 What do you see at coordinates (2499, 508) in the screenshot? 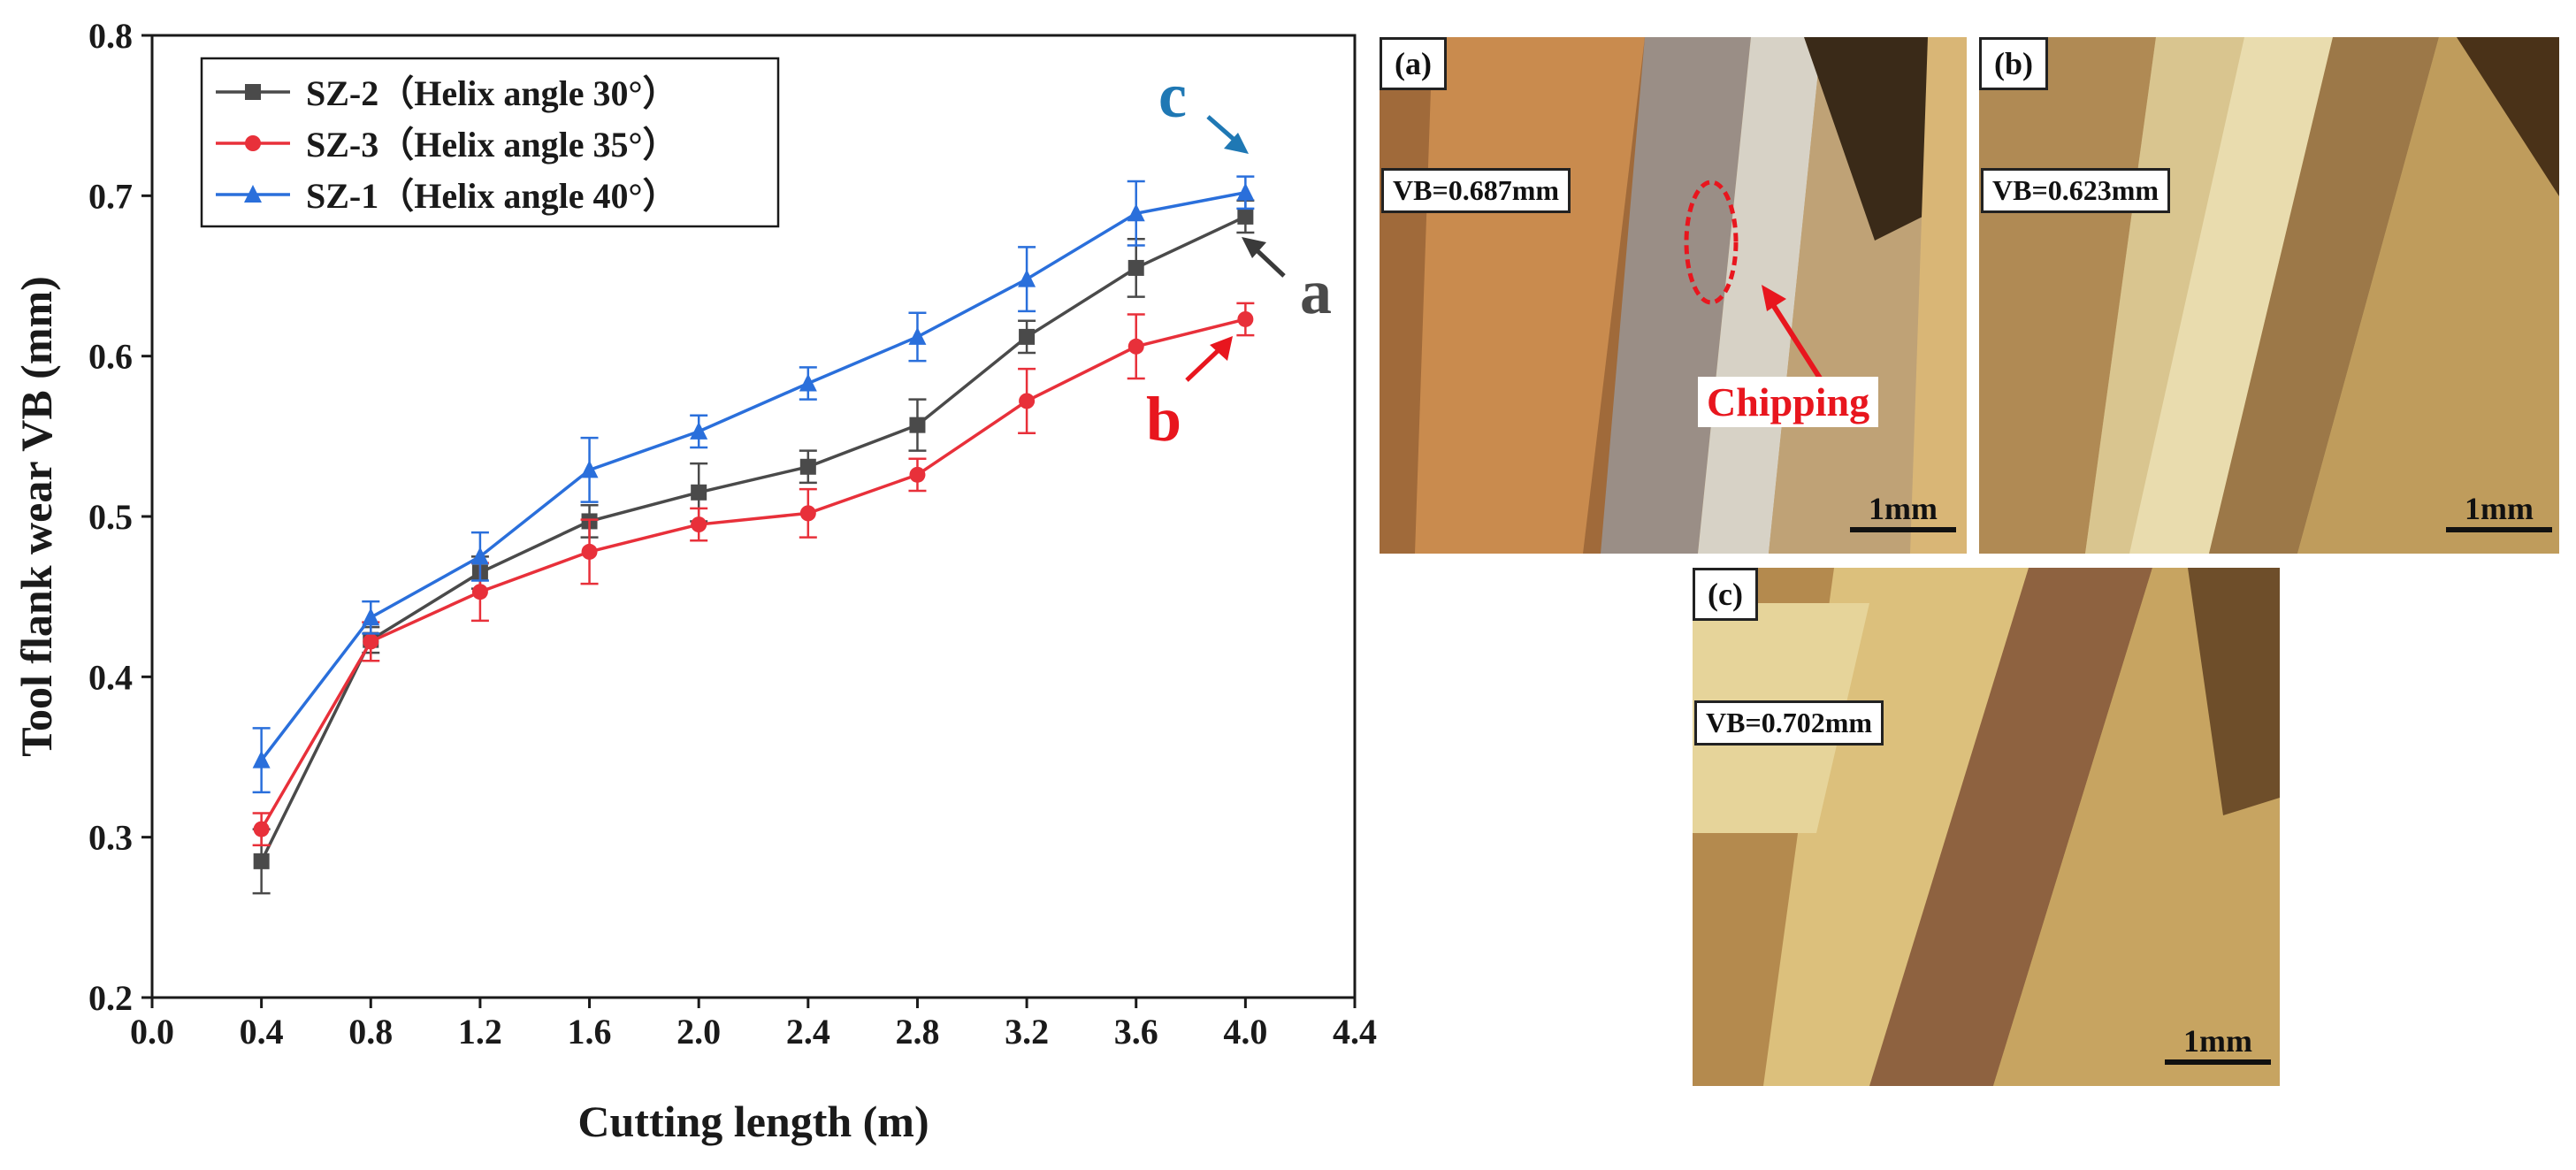
I see `micrograph-b-scale-text: 1mm` at bounding box center [2499, 508].